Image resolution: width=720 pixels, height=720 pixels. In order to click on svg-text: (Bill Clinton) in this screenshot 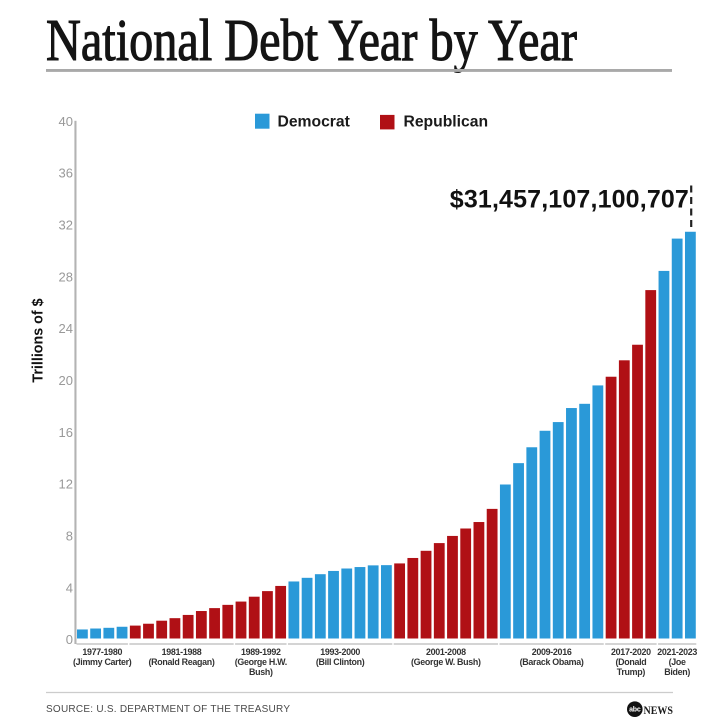, I will do `click(340, 662)`.